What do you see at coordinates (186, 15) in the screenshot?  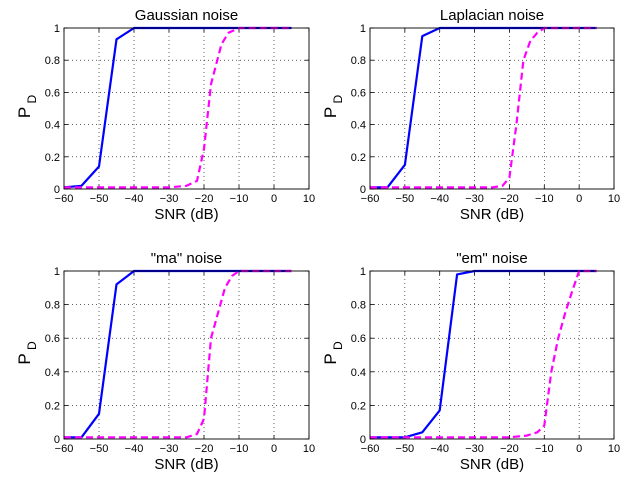 I see `subplot-title: Gaussian noise` at bounding box center [186, 15].